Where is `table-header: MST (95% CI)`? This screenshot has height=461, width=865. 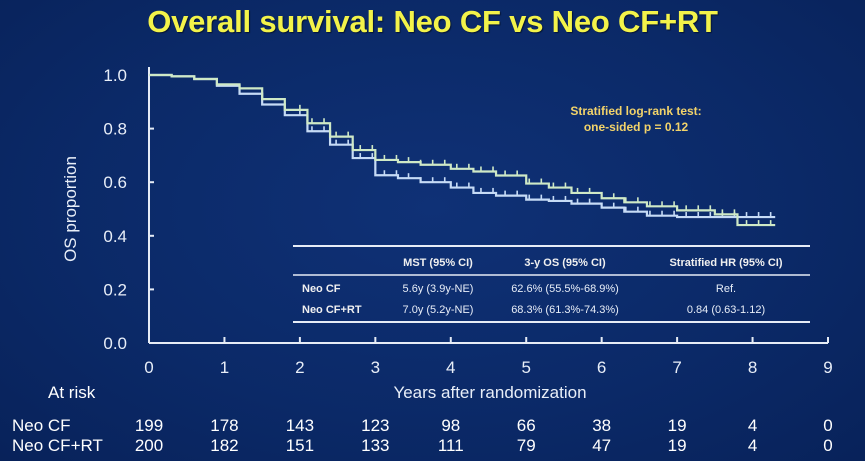
table-header: MST (95% CI) is located at coordinates (438, 263).